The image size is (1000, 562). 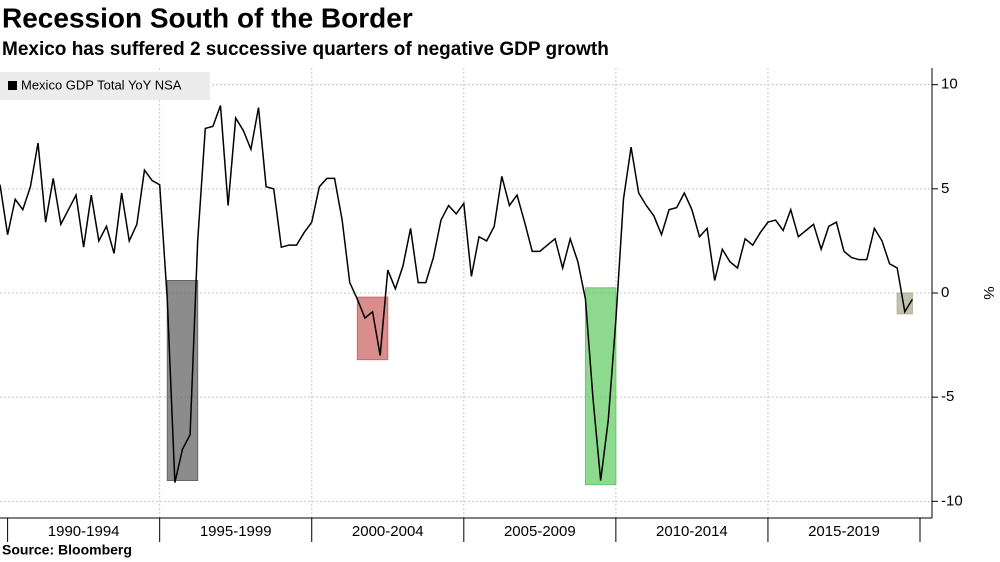 I want to click on legend: Mexico GDP Total YoY NSA, so click(x=105, y=86).